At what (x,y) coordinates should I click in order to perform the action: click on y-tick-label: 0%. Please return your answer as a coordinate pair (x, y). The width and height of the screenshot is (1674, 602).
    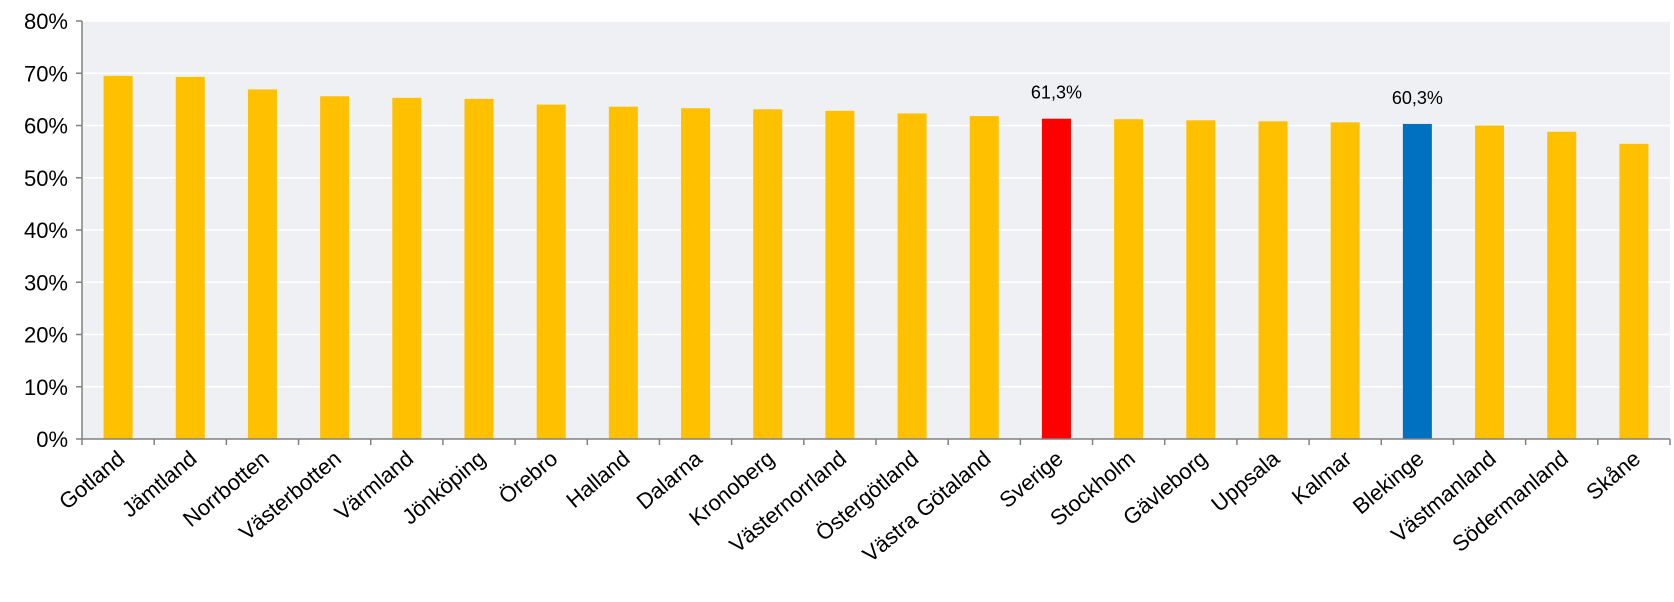
    Looking at the image, I should click on (52, 439).